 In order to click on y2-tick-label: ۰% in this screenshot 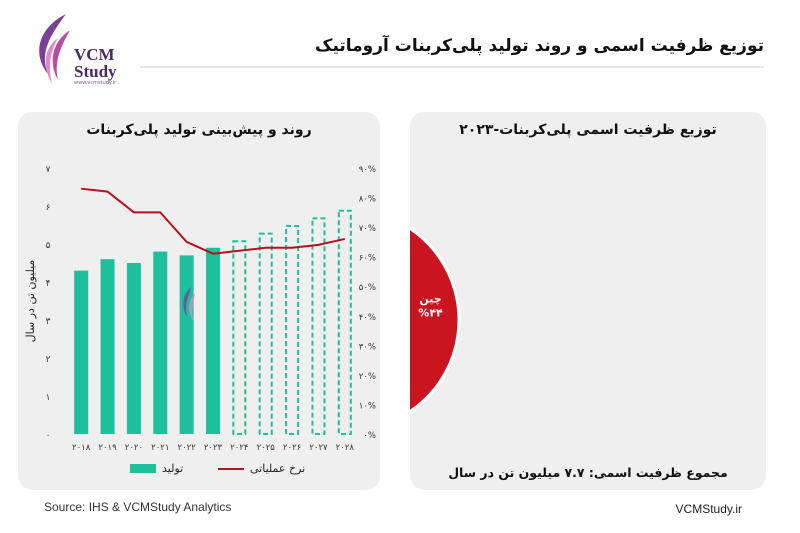, I will do `click(369, 436)`.